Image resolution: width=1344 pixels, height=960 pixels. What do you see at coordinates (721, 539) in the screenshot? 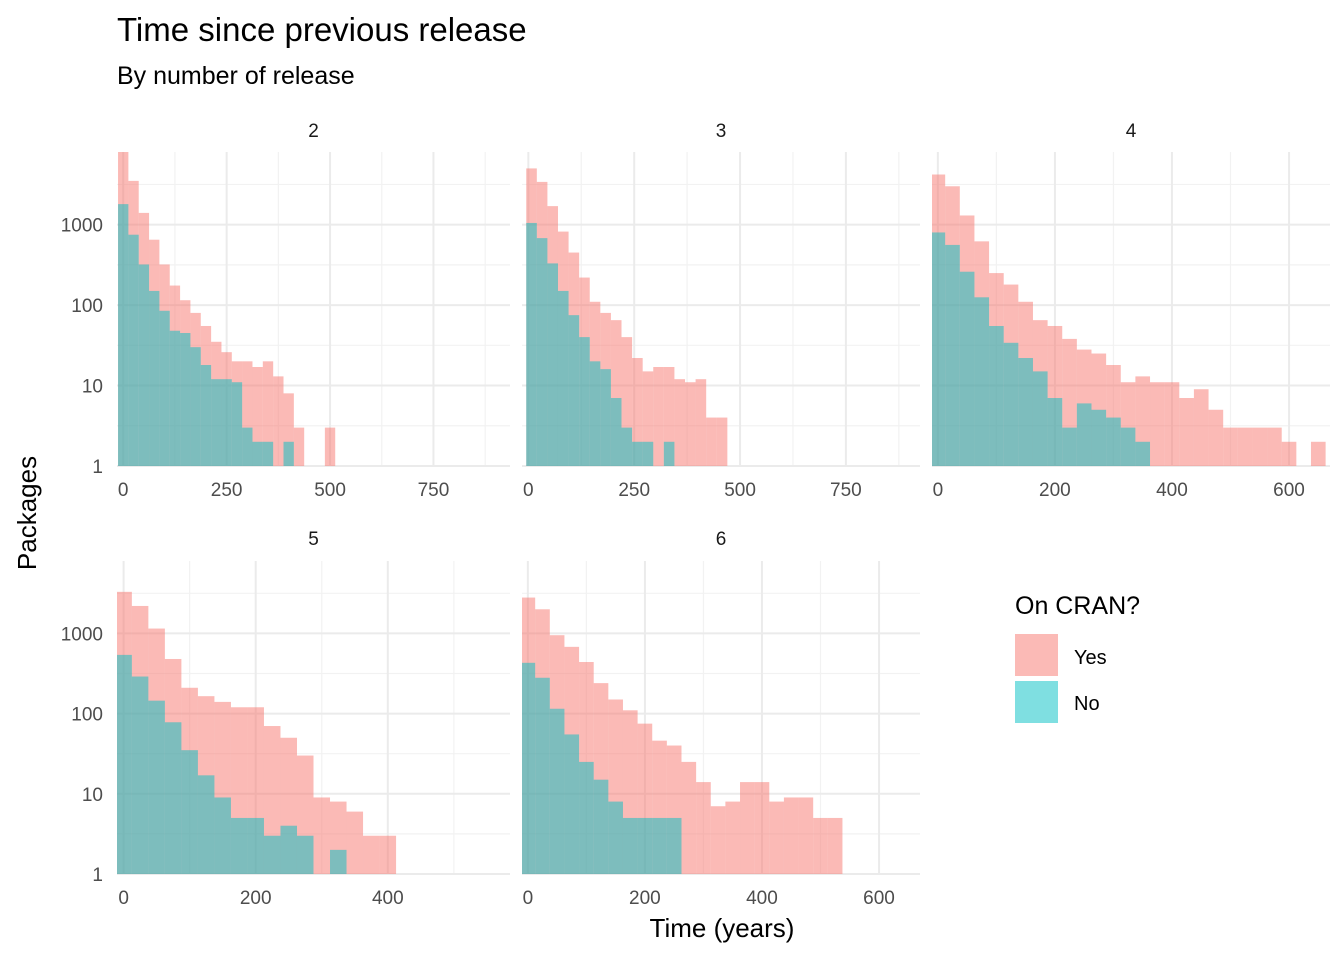
I see `panel-strip-label: 6` at bounding box center [721, 539].